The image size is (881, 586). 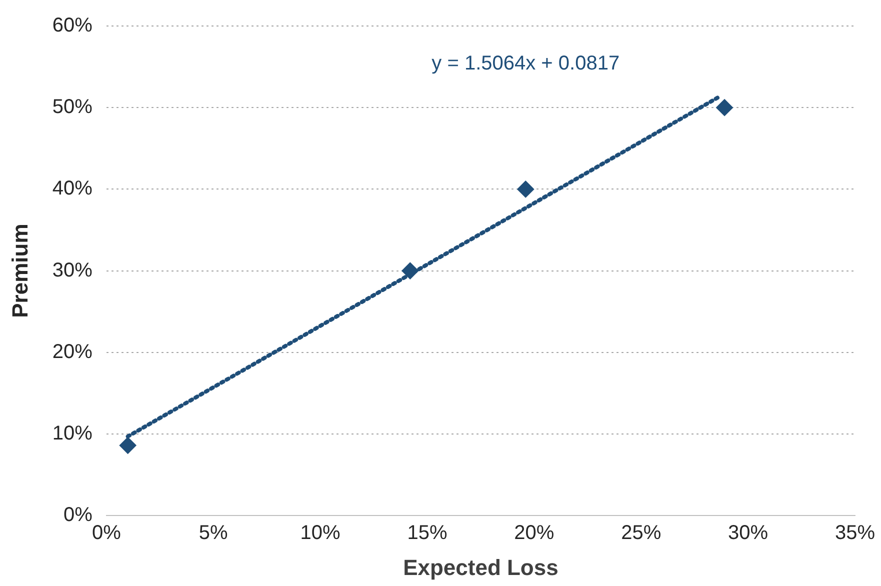 What do you see at coordinates (72, 351) in the screenshot?
I see `y-tick-label: 20%` at bounding box center [72, 351].